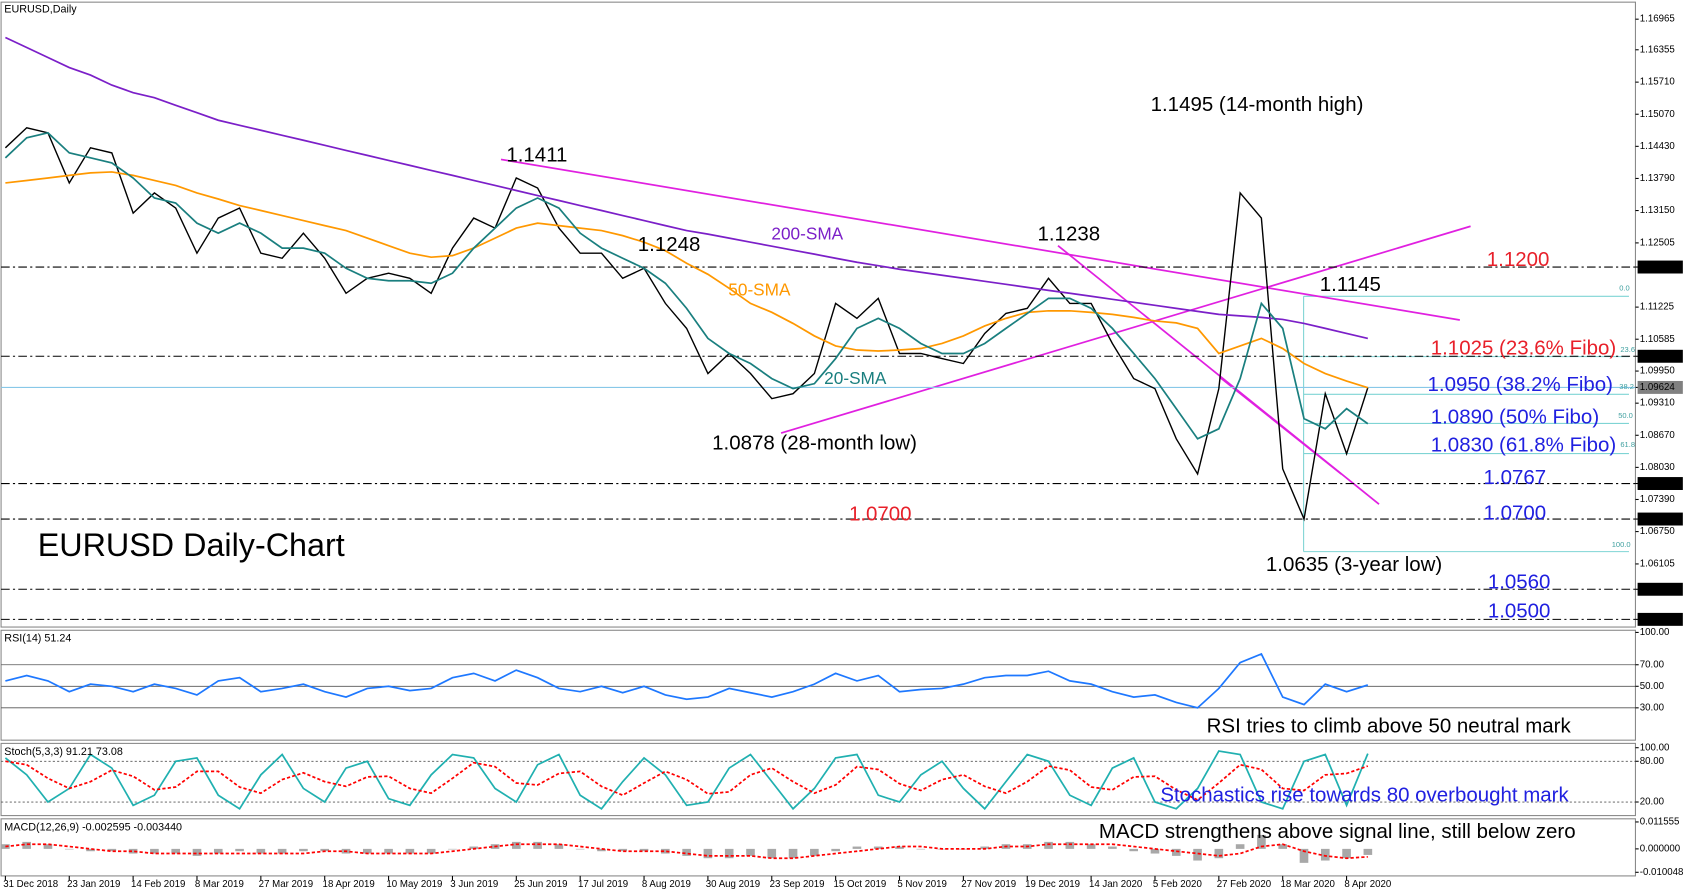  I want to click on x-tick-label: 10 May 2019, so click(414, 884).